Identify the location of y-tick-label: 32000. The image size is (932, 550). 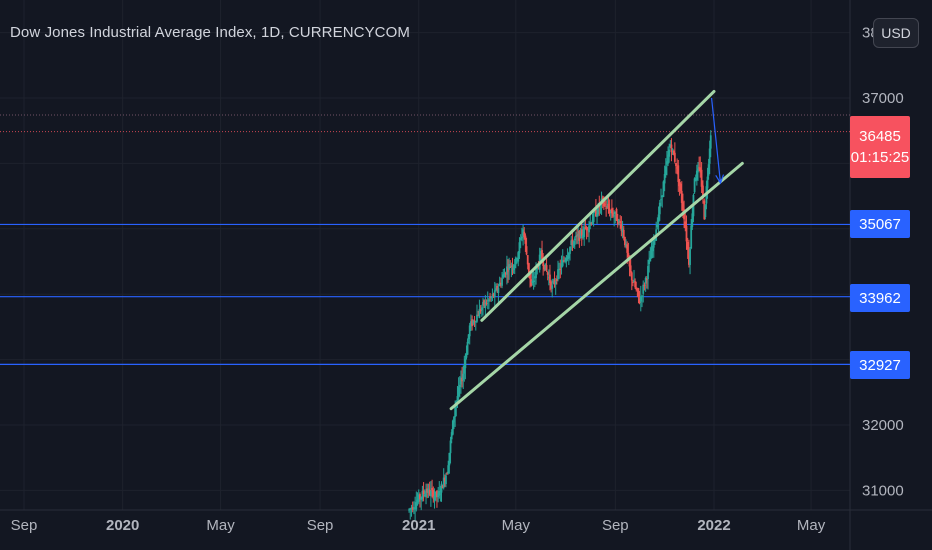
(883, 425).